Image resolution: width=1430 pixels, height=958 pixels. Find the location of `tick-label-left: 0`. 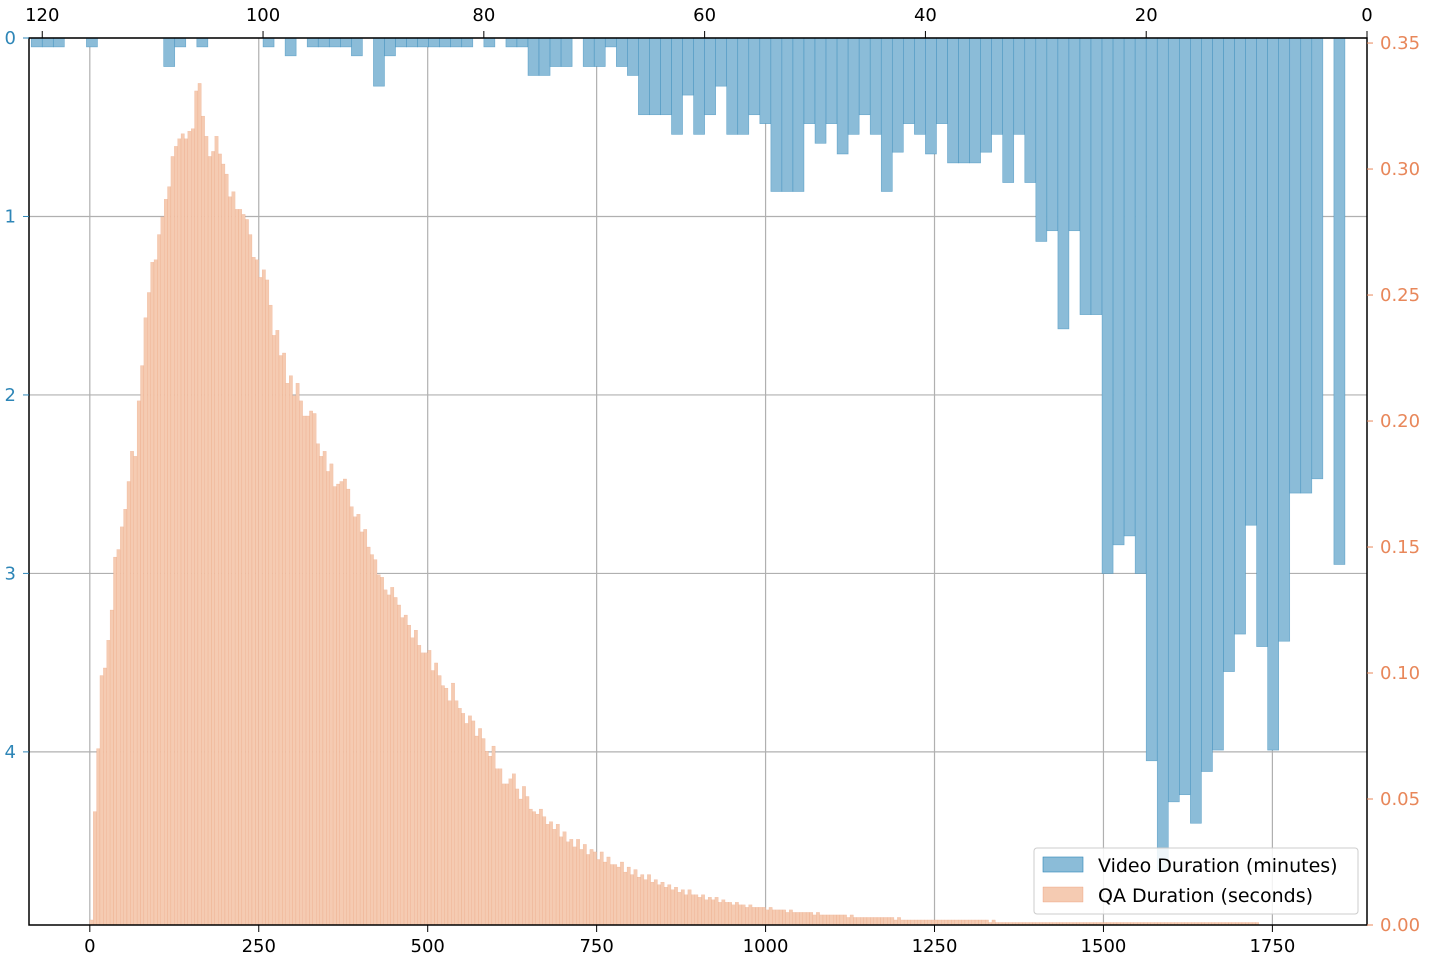

tick-label-left: 0 is located at coordinates (10, 38).